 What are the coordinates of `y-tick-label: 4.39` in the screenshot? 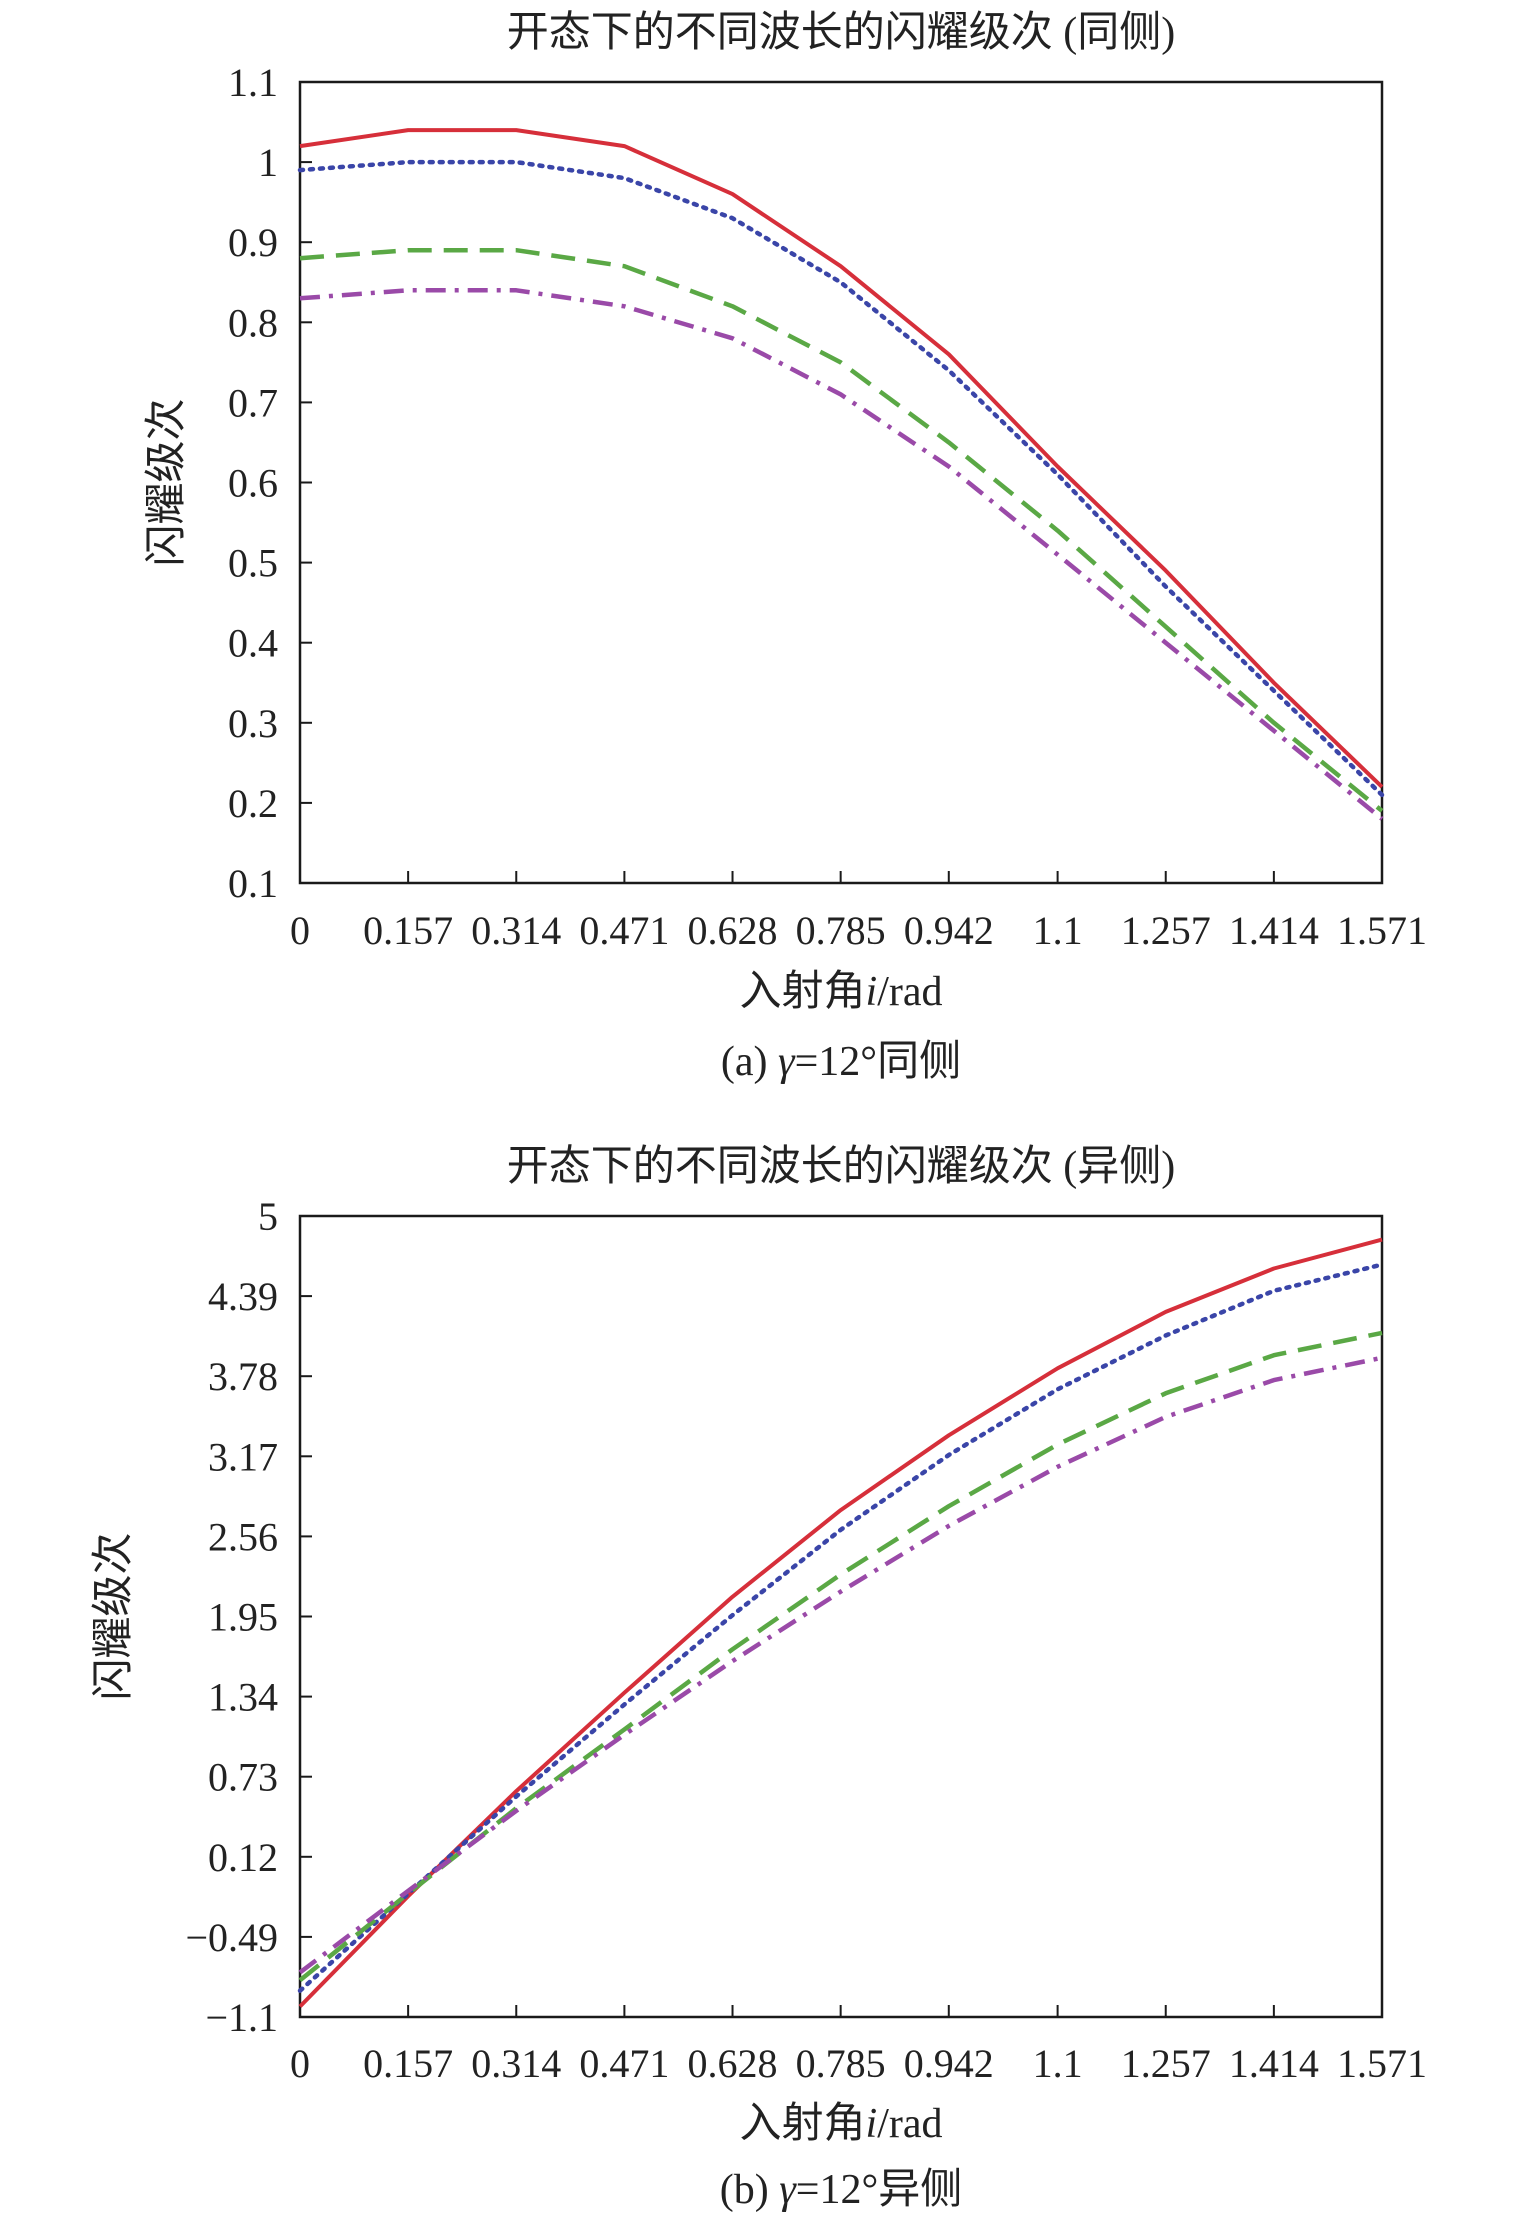 It's located at (243, 1296).